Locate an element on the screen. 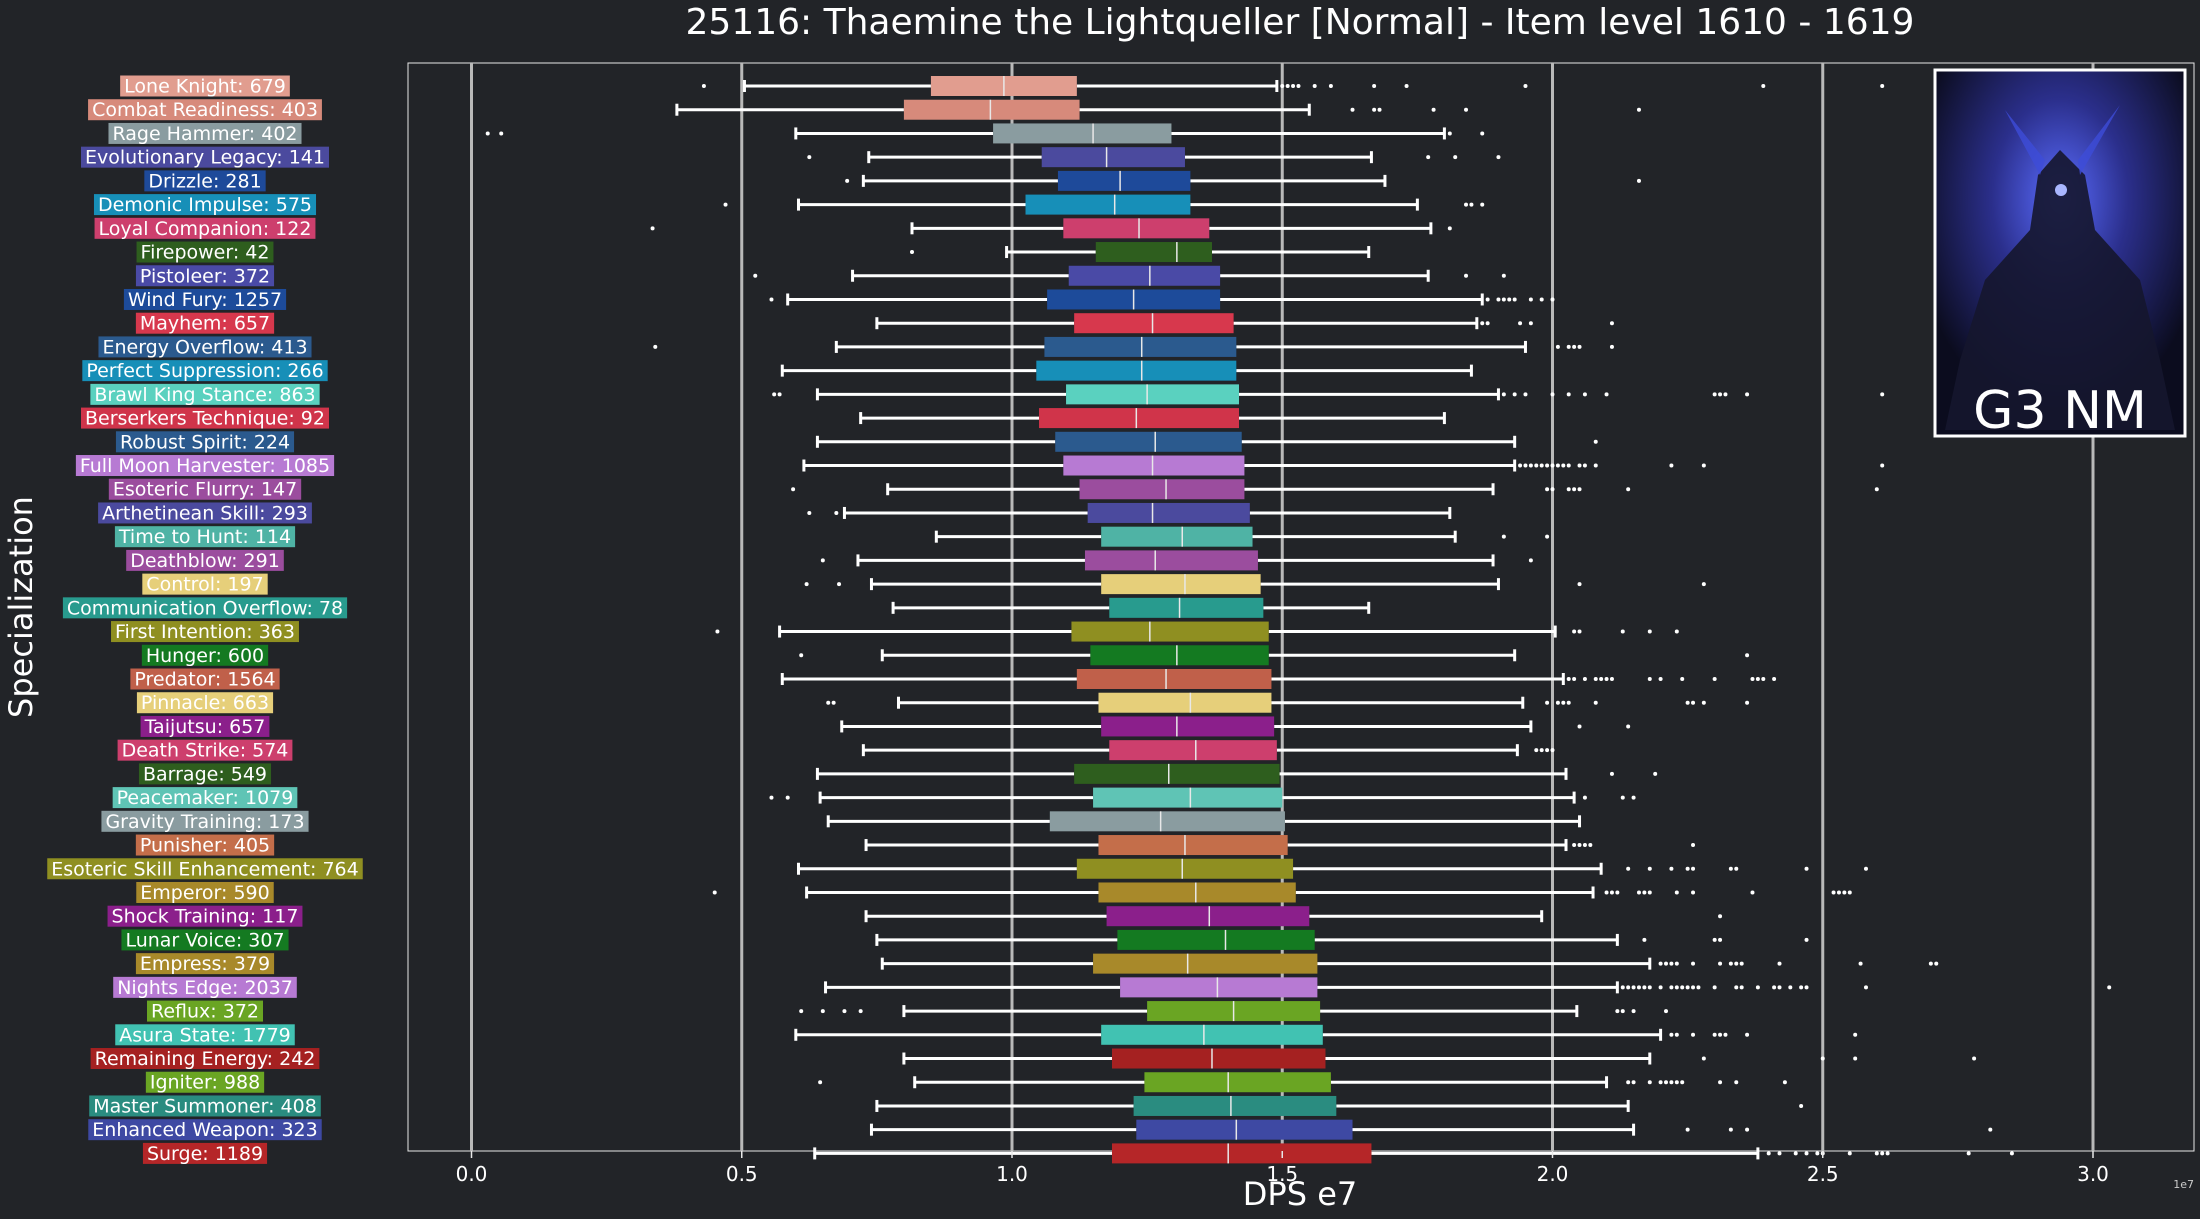 Image resolution: width=2200 pixels, height=1219 pixels. category-label-18: Arthetinean Skill: 293 is located at coordinates (205, 513).